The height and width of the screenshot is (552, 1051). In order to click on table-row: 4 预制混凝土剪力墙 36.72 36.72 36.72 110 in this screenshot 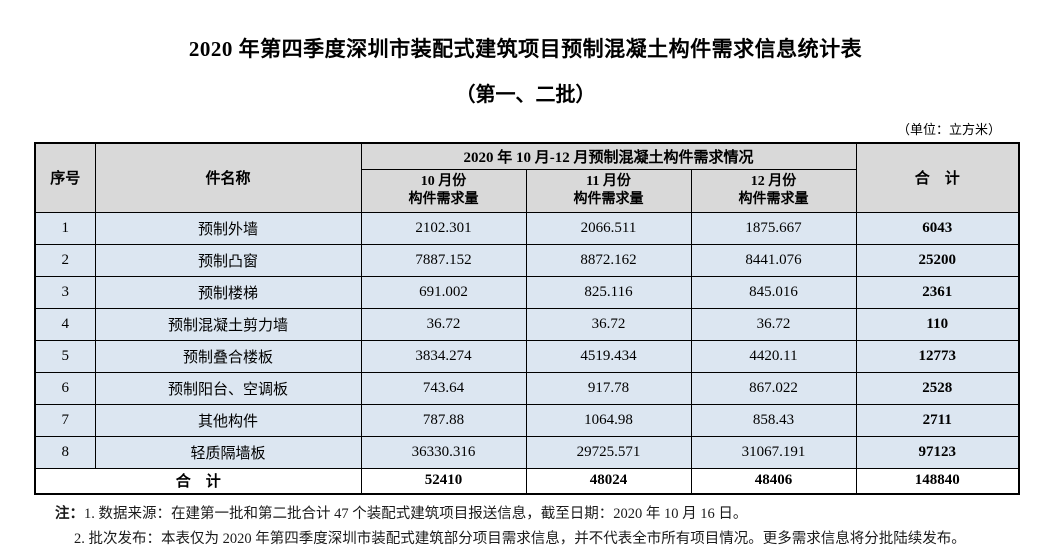, I will do `click(527, 324)`.